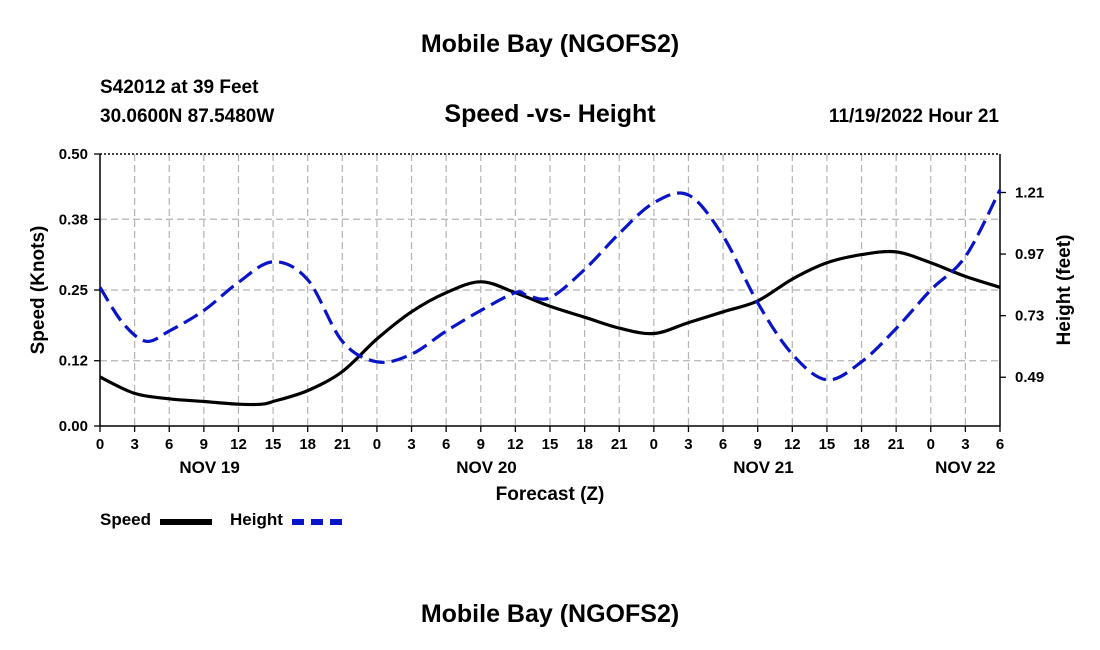 This screenshot has height=650, width=1100. Describe the element at coordinates (486, 467) in the screenshot. I see `x-day-label: NOV 20` at that location.